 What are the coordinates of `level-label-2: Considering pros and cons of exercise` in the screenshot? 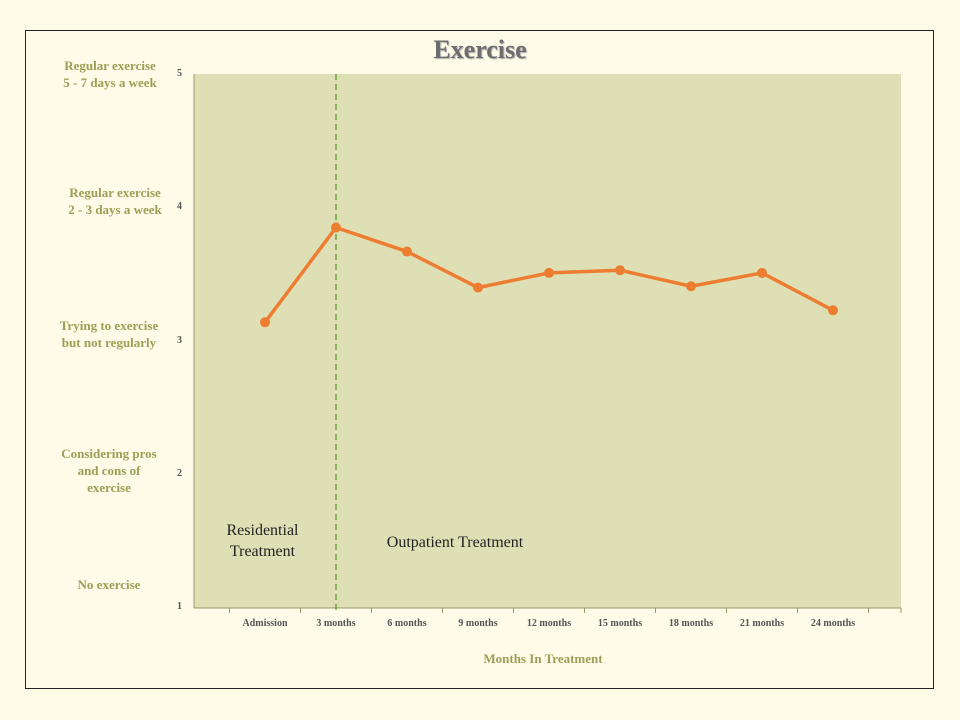 It's located at (109, 470).